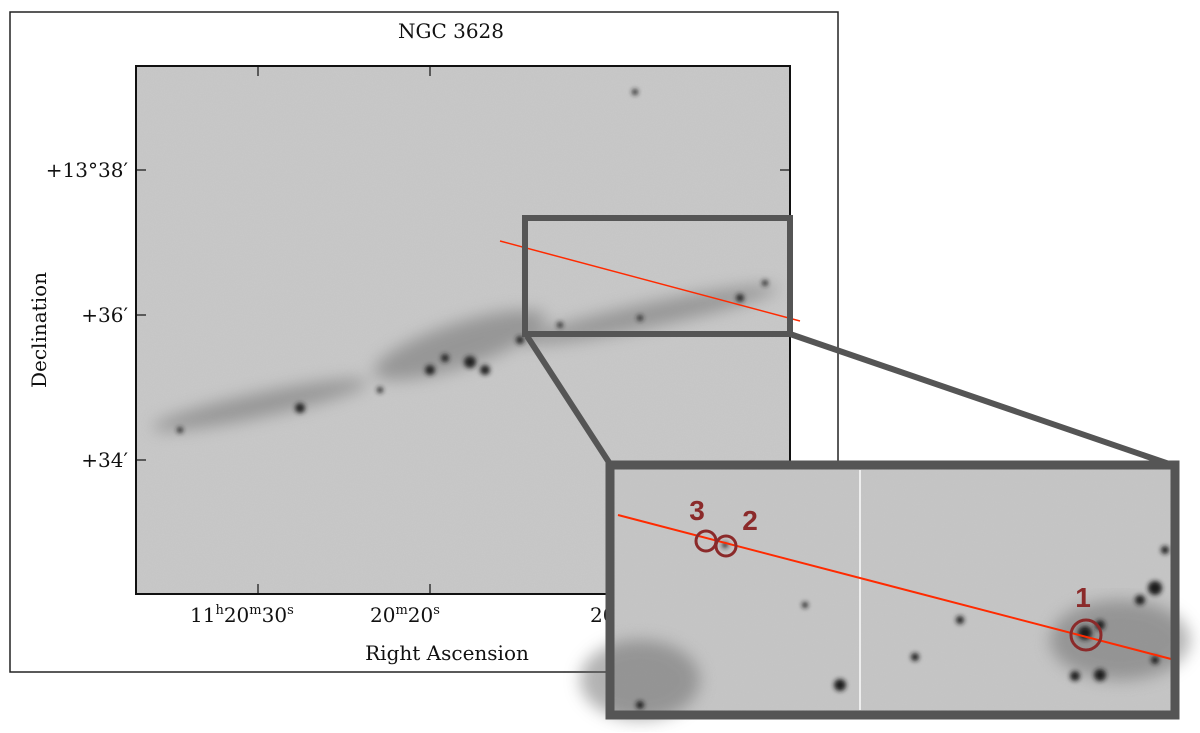 This screenshot has height=733, width=1200. I want to click on x-tick-label: 11h20m30s, so click(242, 615).